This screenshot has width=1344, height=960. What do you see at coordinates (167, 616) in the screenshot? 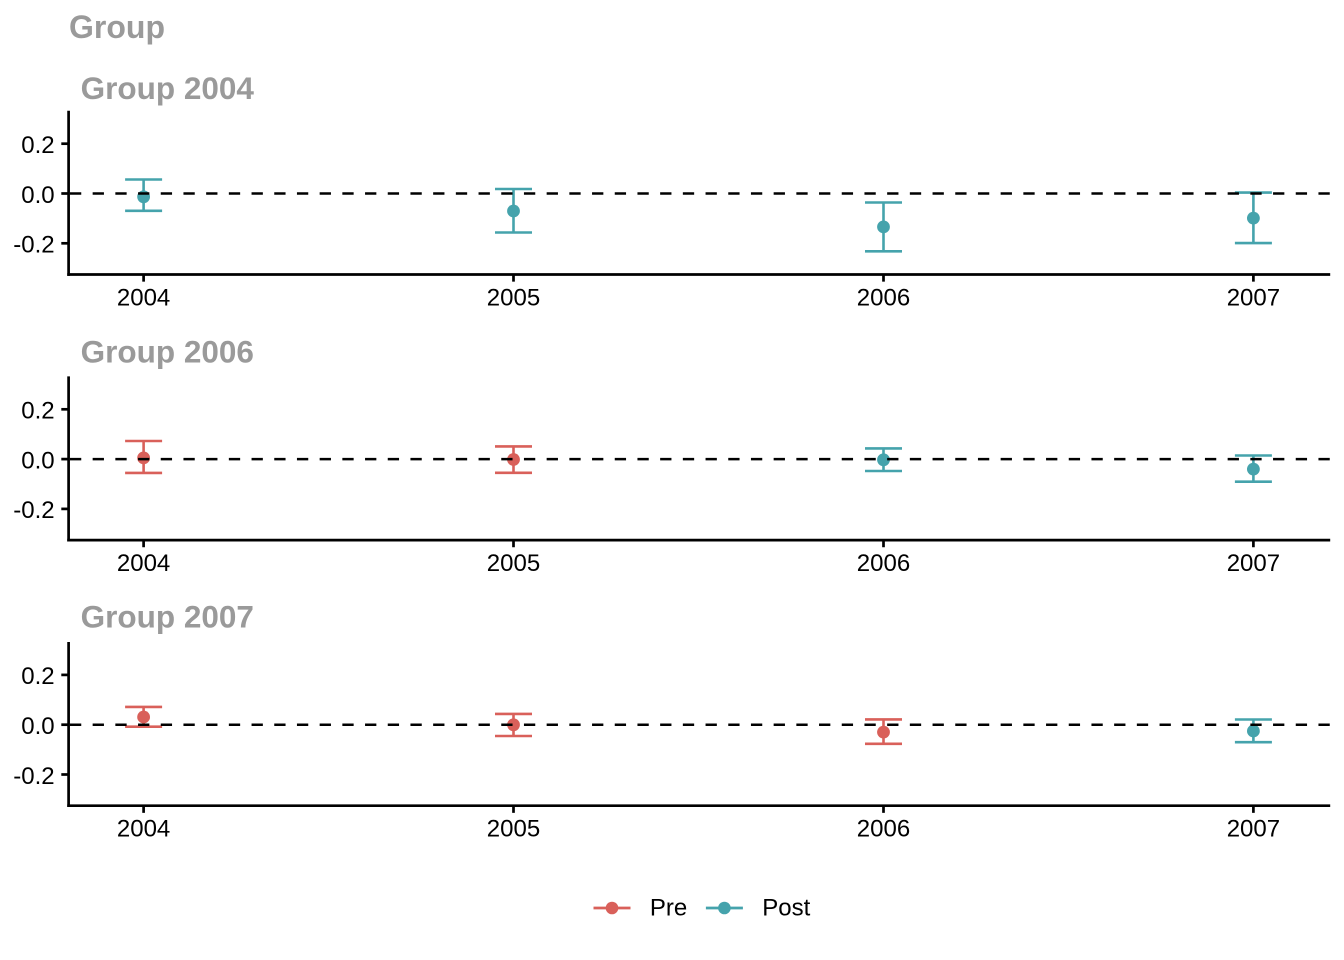
I see `svg-text: Group 2007` at bounding box center [167, 616].